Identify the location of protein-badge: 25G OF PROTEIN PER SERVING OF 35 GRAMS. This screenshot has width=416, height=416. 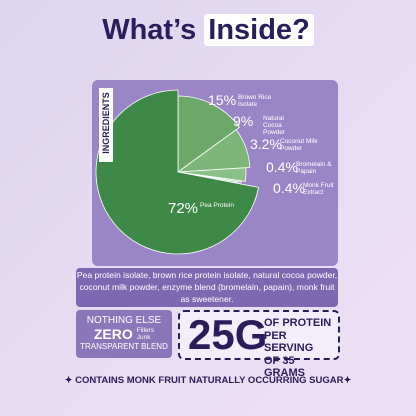
(259, 344).